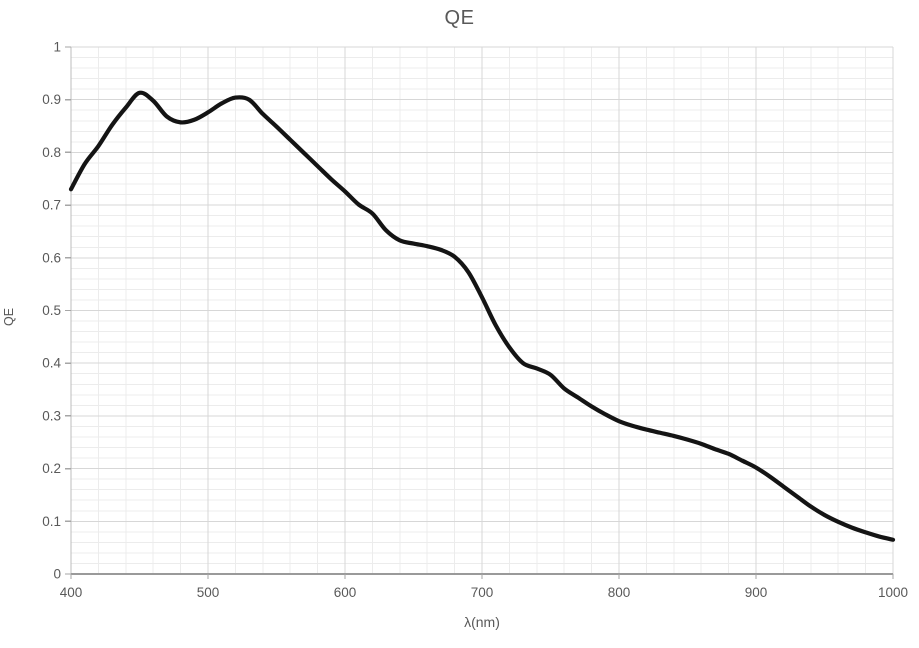 Image resolution: width=919 pixels, height=648 pixels. Describe the element at coordinates (71, 592) in the screenshot. I see `x-tick-label: 400` at that location.